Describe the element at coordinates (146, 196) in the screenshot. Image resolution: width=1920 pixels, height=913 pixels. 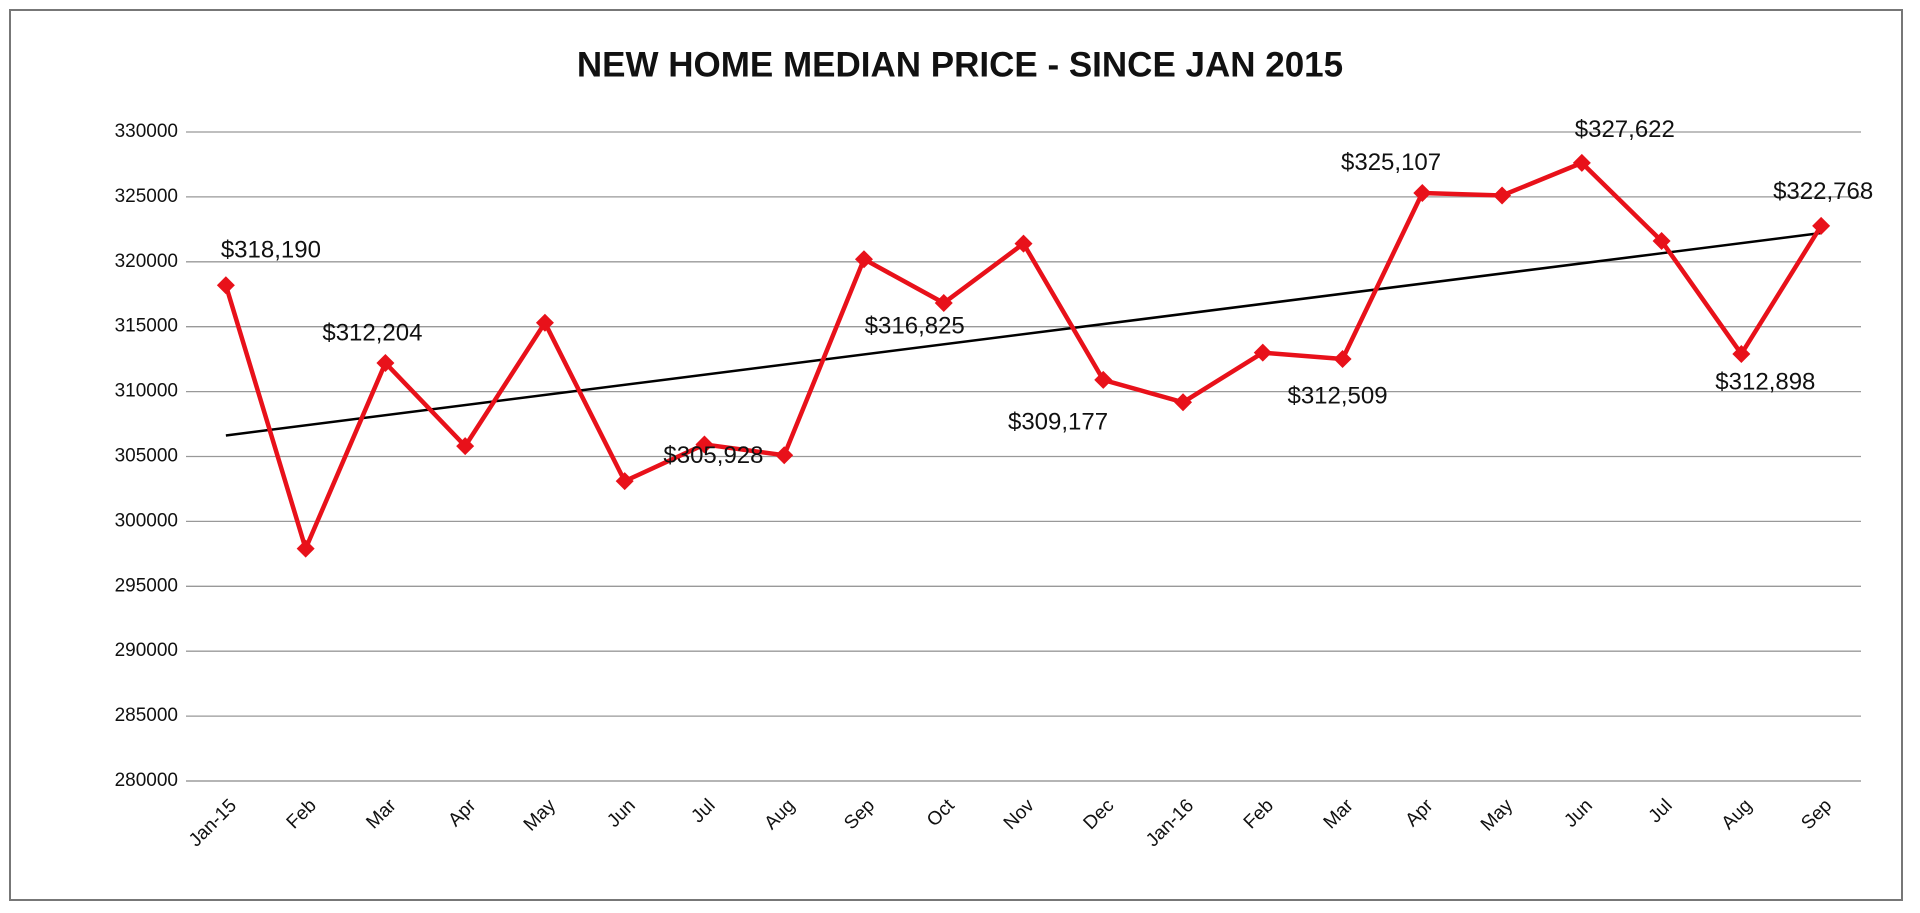
I see `y-tick-label: 325000` at that location.